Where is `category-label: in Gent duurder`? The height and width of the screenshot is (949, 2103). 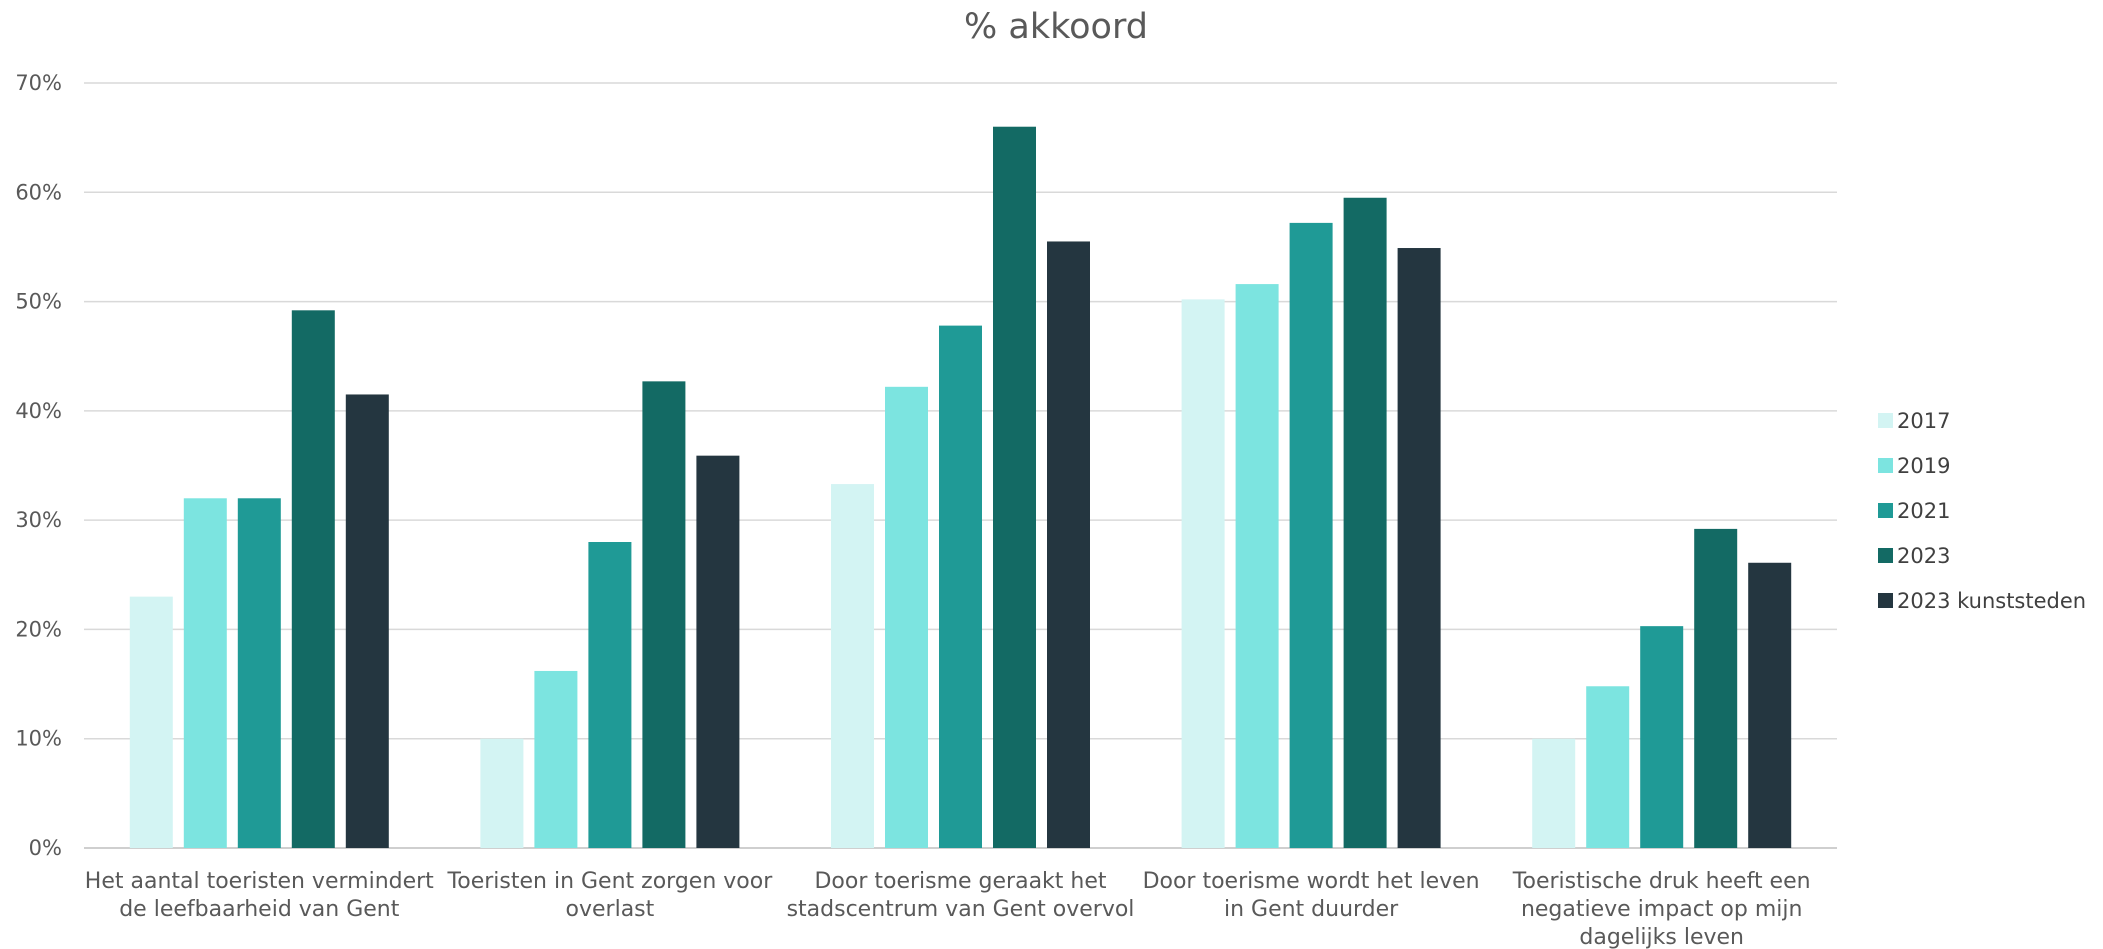
category-label: in Gent duurder is located at coordinates (1311, 909).